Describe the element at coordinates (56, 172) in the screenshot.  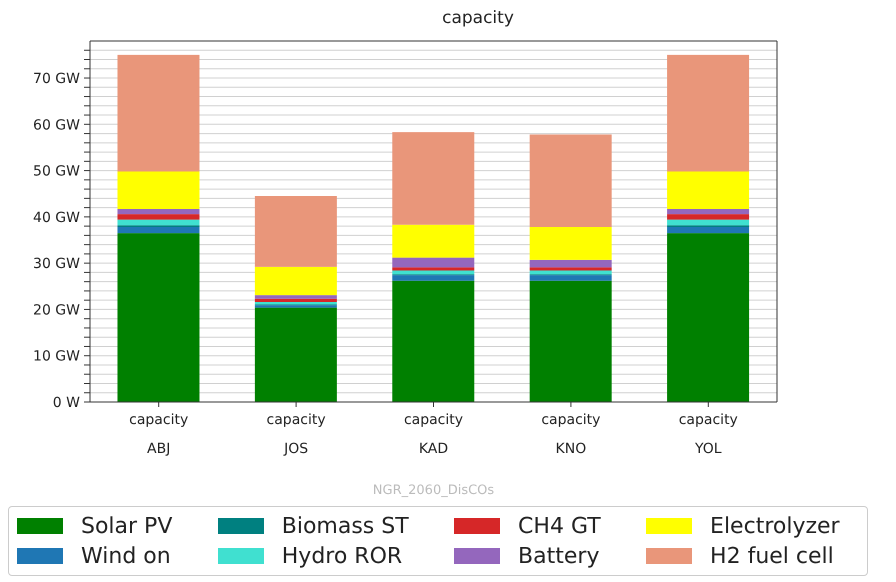
I see `y-tick-label: 50 GW` at that location.